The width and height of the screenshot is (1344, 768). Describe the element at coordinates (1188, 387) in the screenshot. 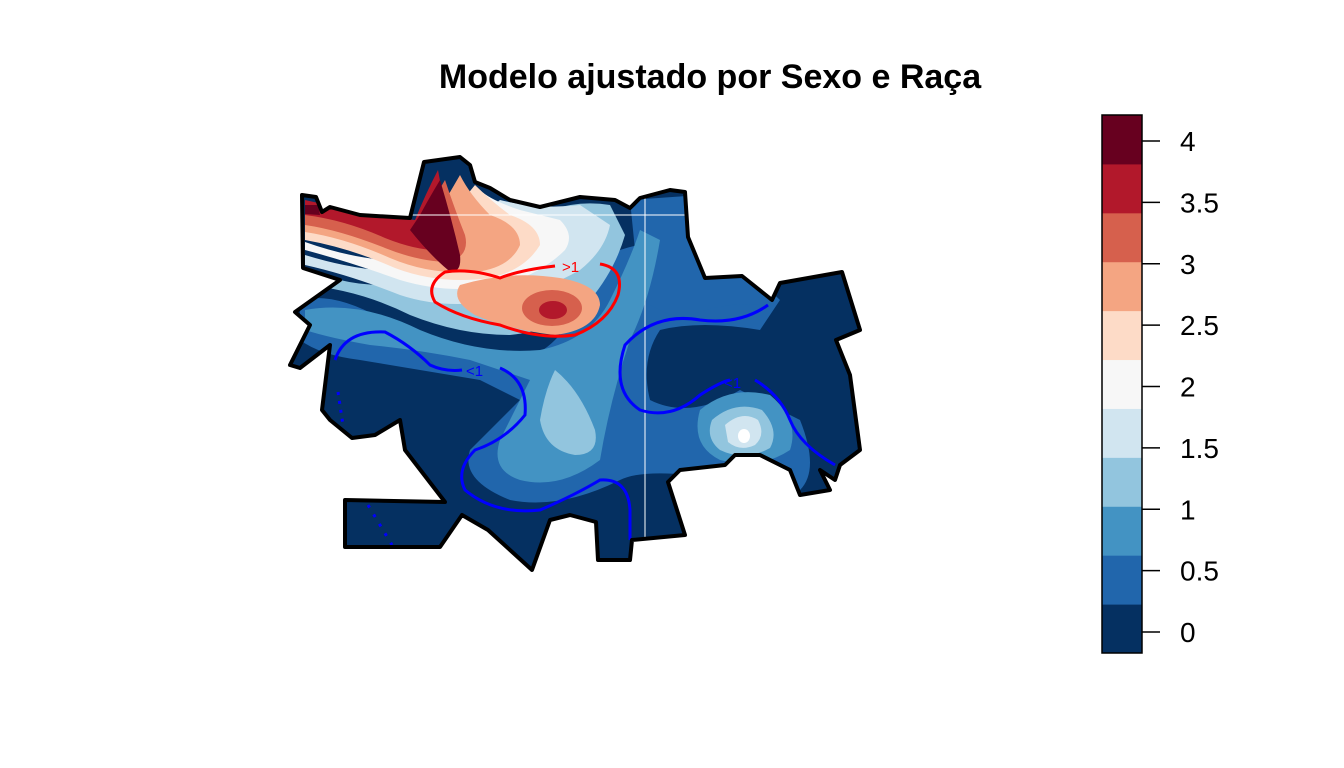

I see `legend-tick-label: 2` at that location.